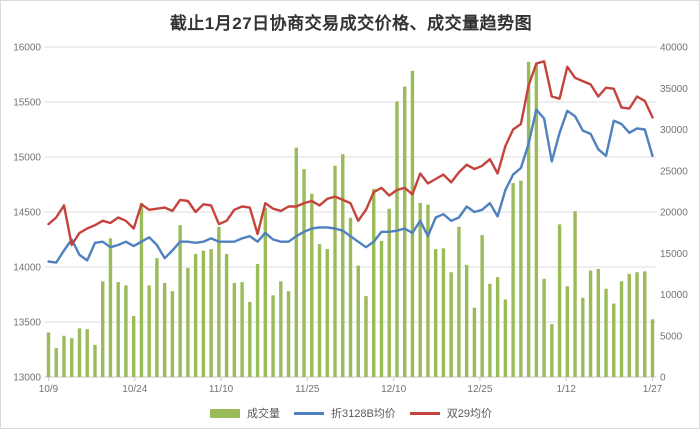 The image size is (700, 429). Describe the element at coordinates (244, 413) in the screenshot. I see `legend-item-volume: 成交量` at that location.